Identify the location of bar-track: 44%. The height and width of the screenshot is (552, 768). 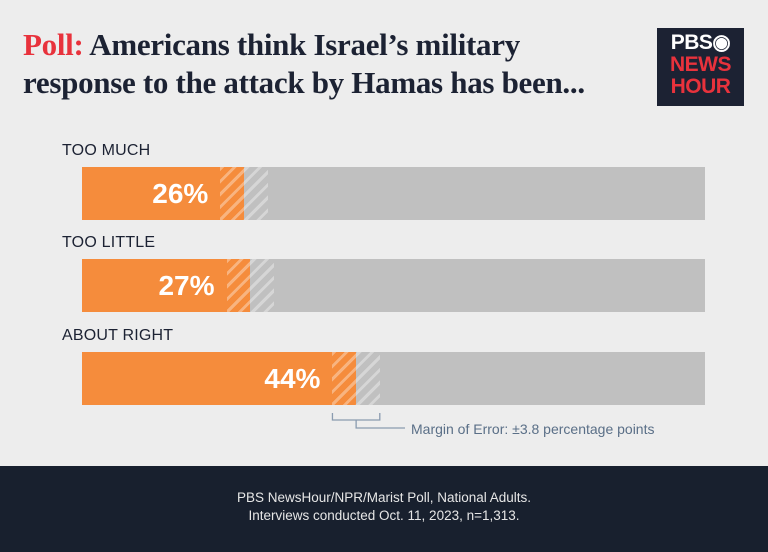
(393, 378).